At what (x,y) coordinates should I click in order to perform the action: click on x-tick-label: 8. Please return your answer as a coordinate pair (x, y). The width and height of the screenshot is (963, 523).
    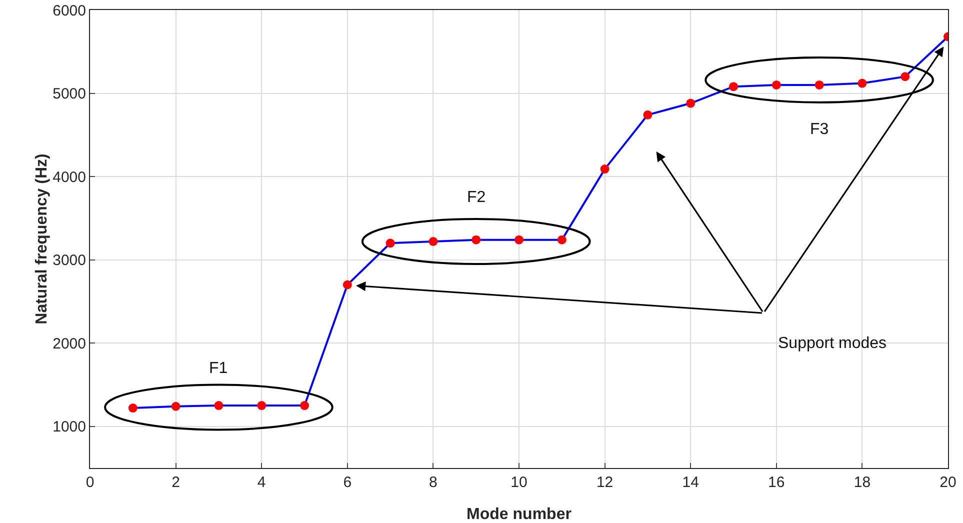
    Looking at the image, I should click on (433, 482).